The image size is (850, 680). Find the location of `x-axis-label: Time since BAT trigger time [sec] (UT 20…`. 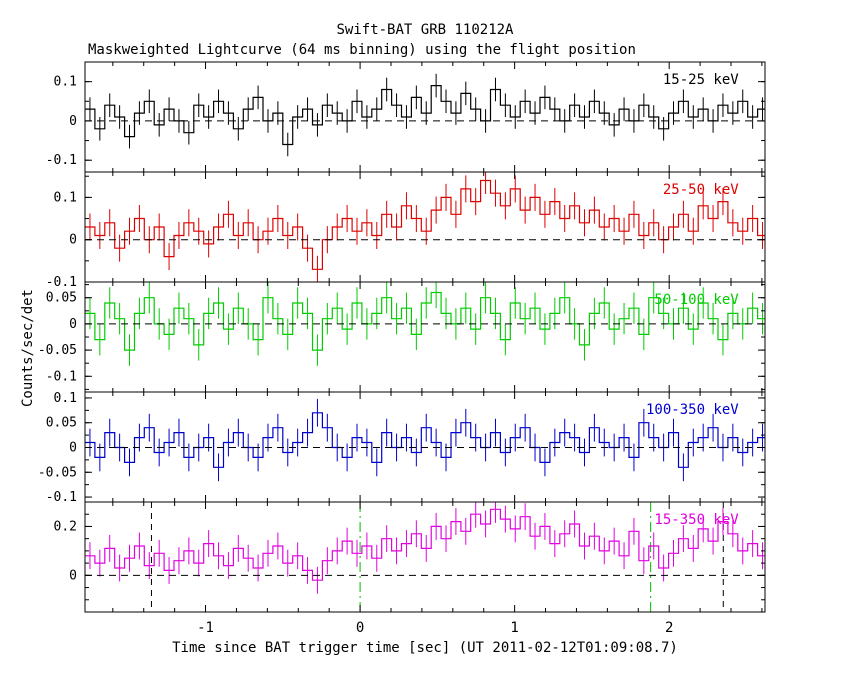

x-axis-label: Time since BAT trigger time [sec] (UT 20… is located at coordinates (425, 648).